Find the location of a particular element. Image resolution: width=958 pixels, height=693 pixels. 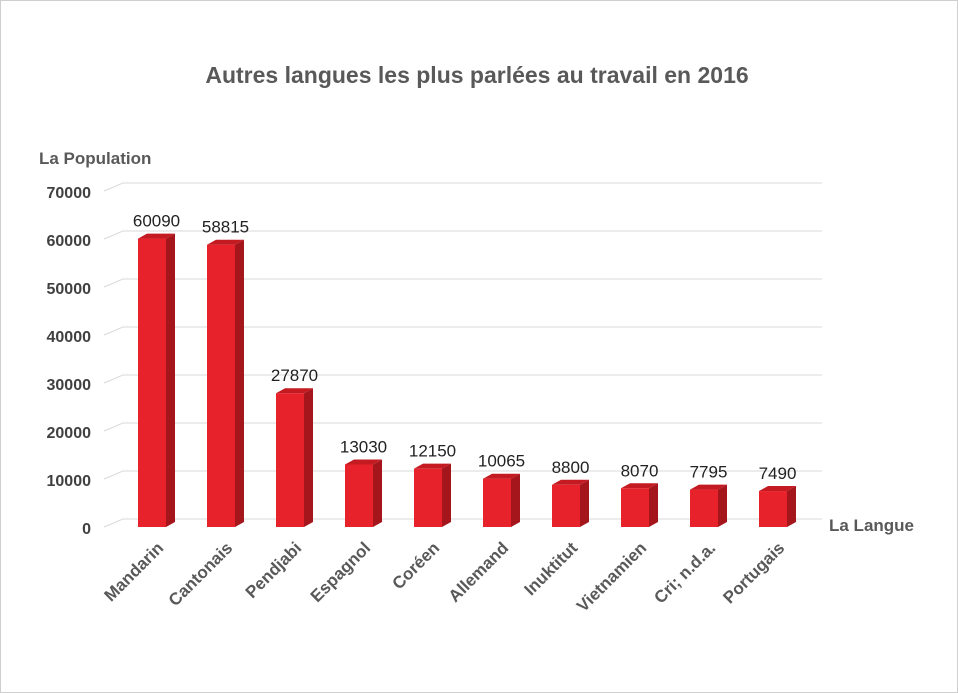

x-tick-label: Portugais is located at coordinates (753, 572).